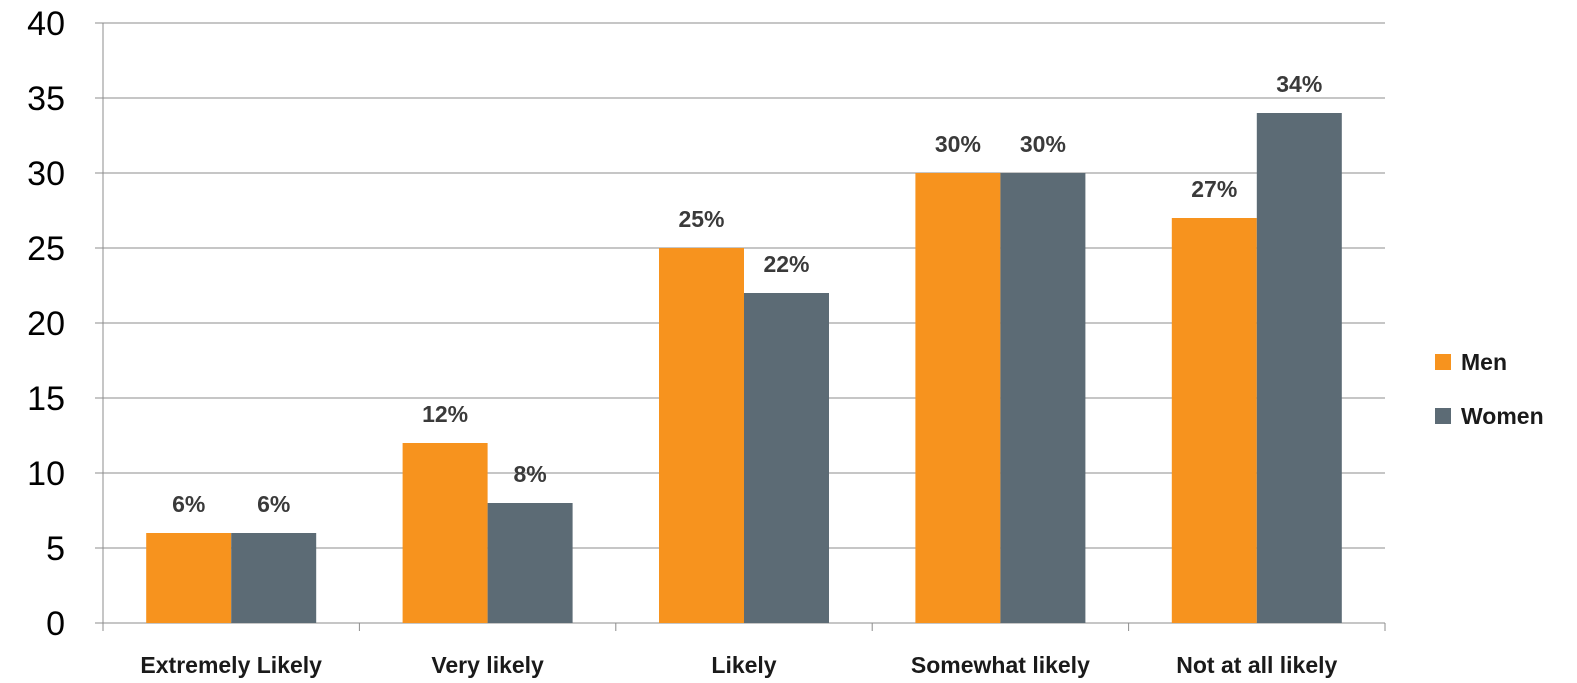  Describe the element at coordinates (1214, 189) in the screenshot. I see `data-label: 27%` at that location.